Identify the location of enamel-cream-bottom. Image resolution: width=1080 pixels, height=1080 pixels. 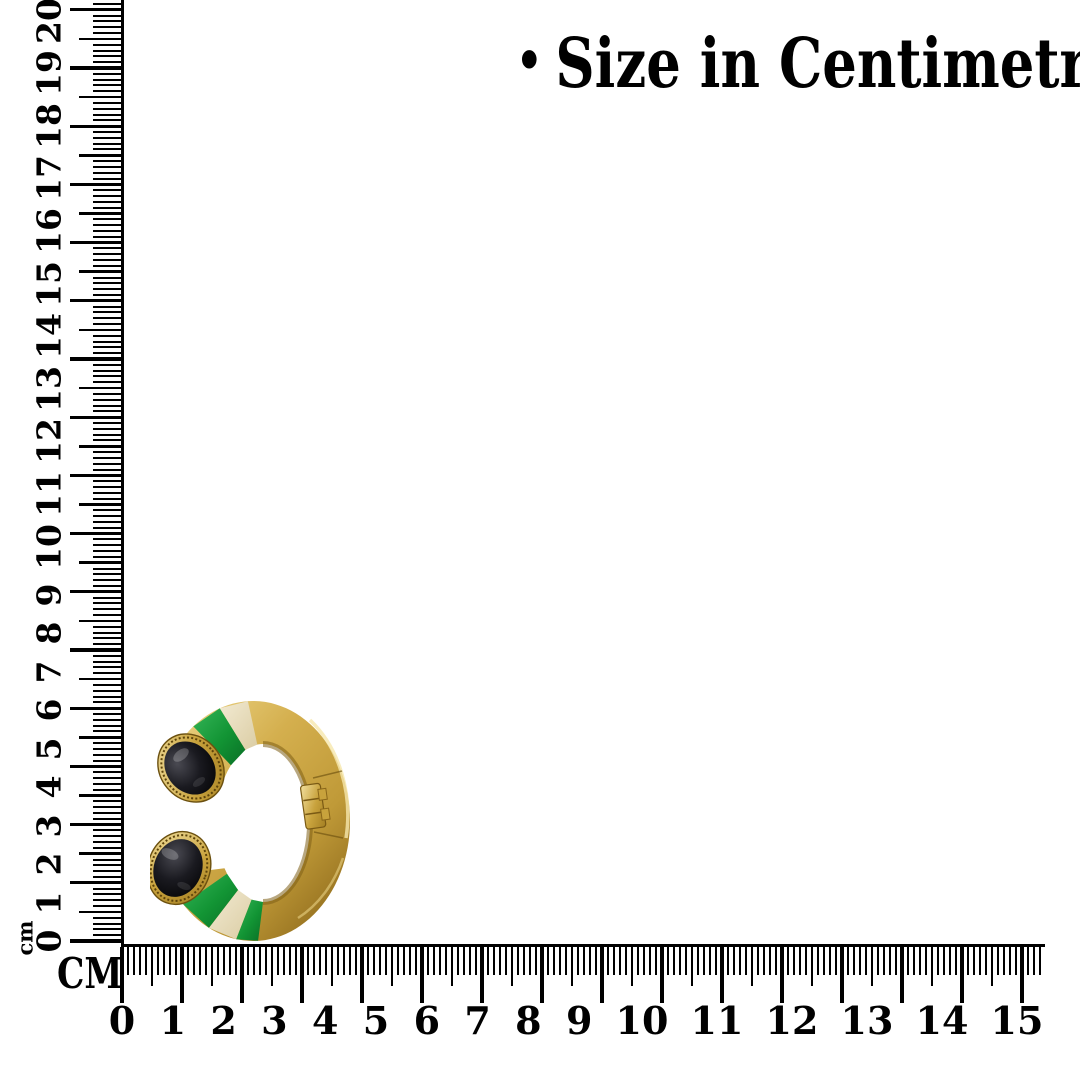
(230, 915).